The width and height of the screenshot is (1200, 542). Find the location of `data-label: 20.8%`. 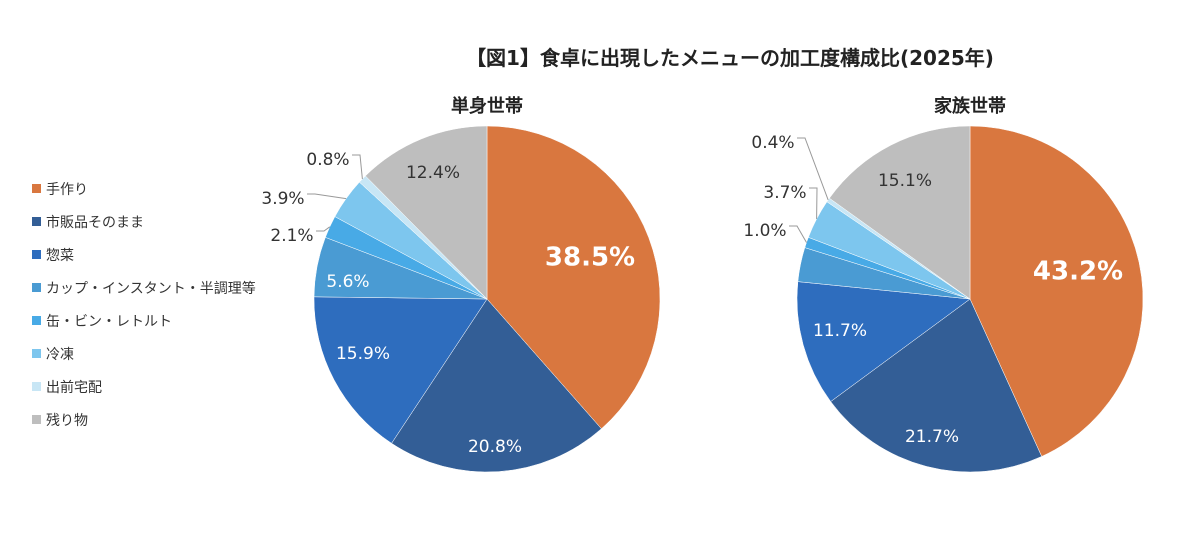

data-label: 20.8% is located at coordinates (495, 447).